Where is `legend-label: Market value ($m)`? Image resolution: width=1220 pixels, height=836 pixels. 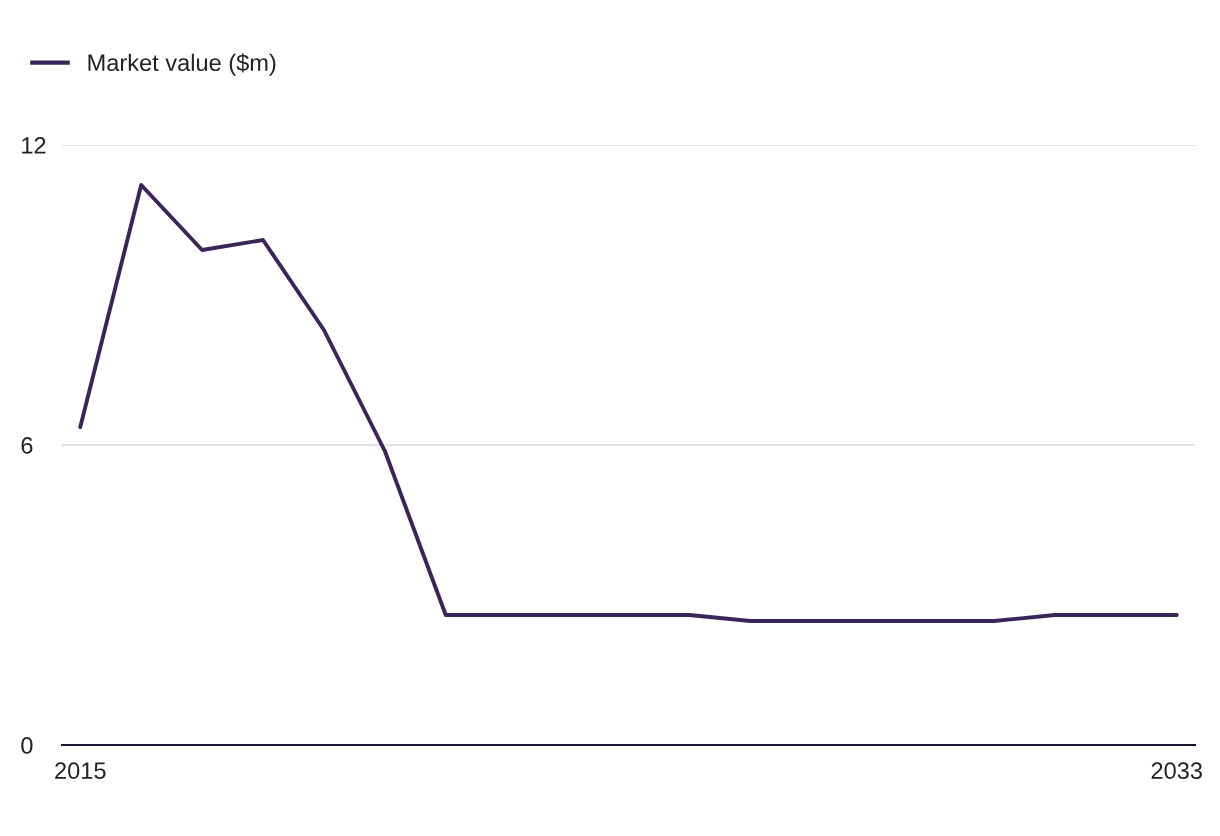
legend-label: Market value ($m) is located at coordinates (182, 64).